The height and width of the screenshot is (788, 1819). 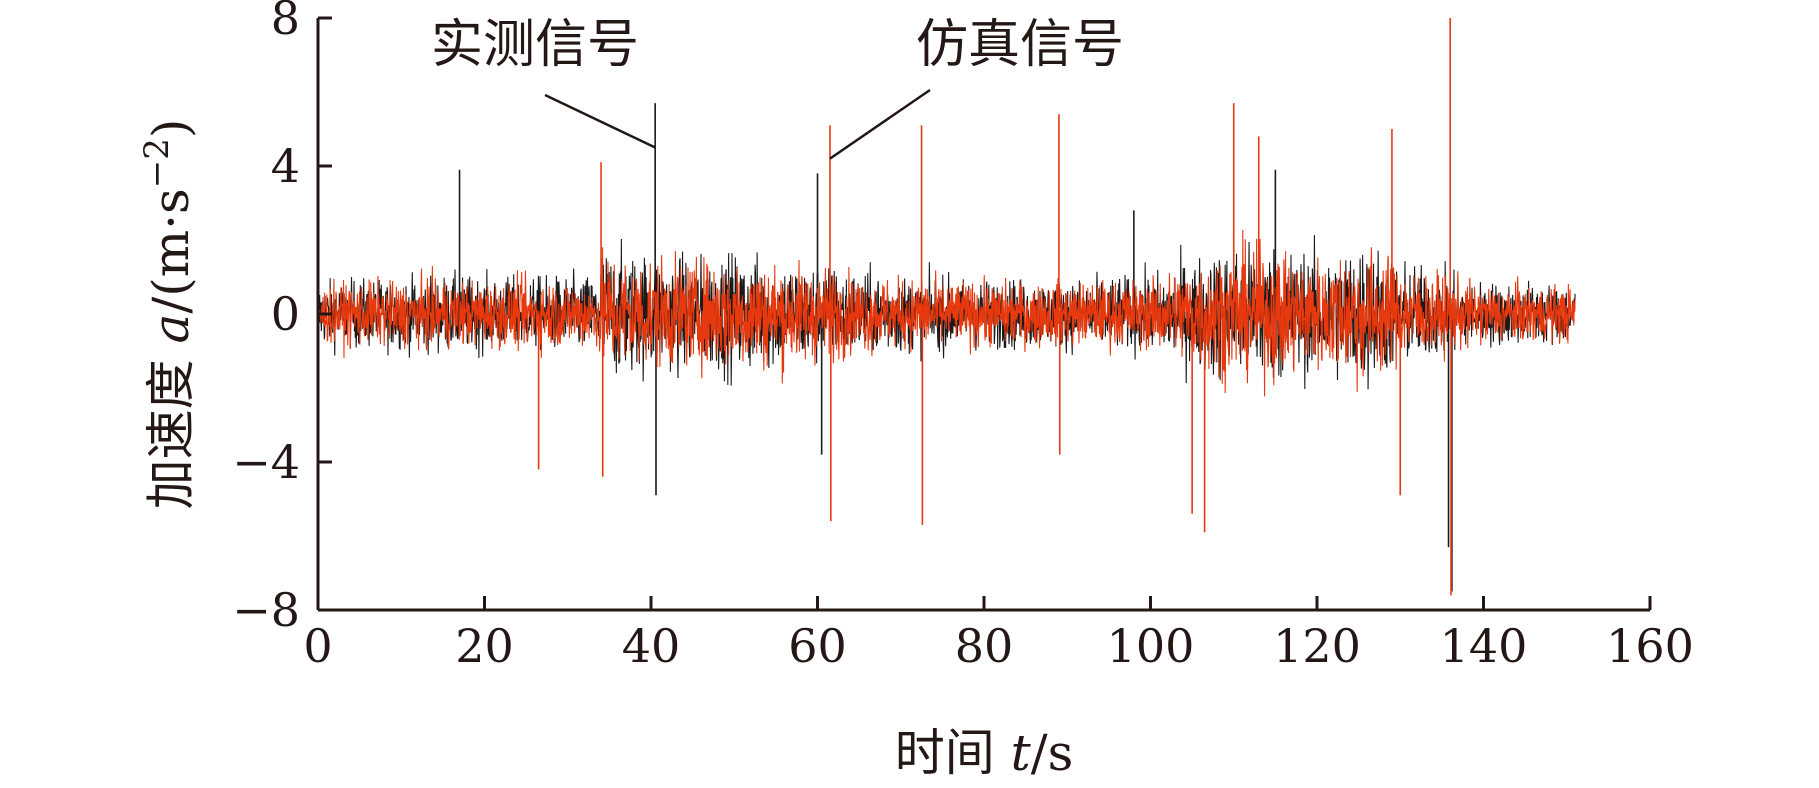 I want to click on x-tick-label-160: 160, so click(x=1650, y=646).